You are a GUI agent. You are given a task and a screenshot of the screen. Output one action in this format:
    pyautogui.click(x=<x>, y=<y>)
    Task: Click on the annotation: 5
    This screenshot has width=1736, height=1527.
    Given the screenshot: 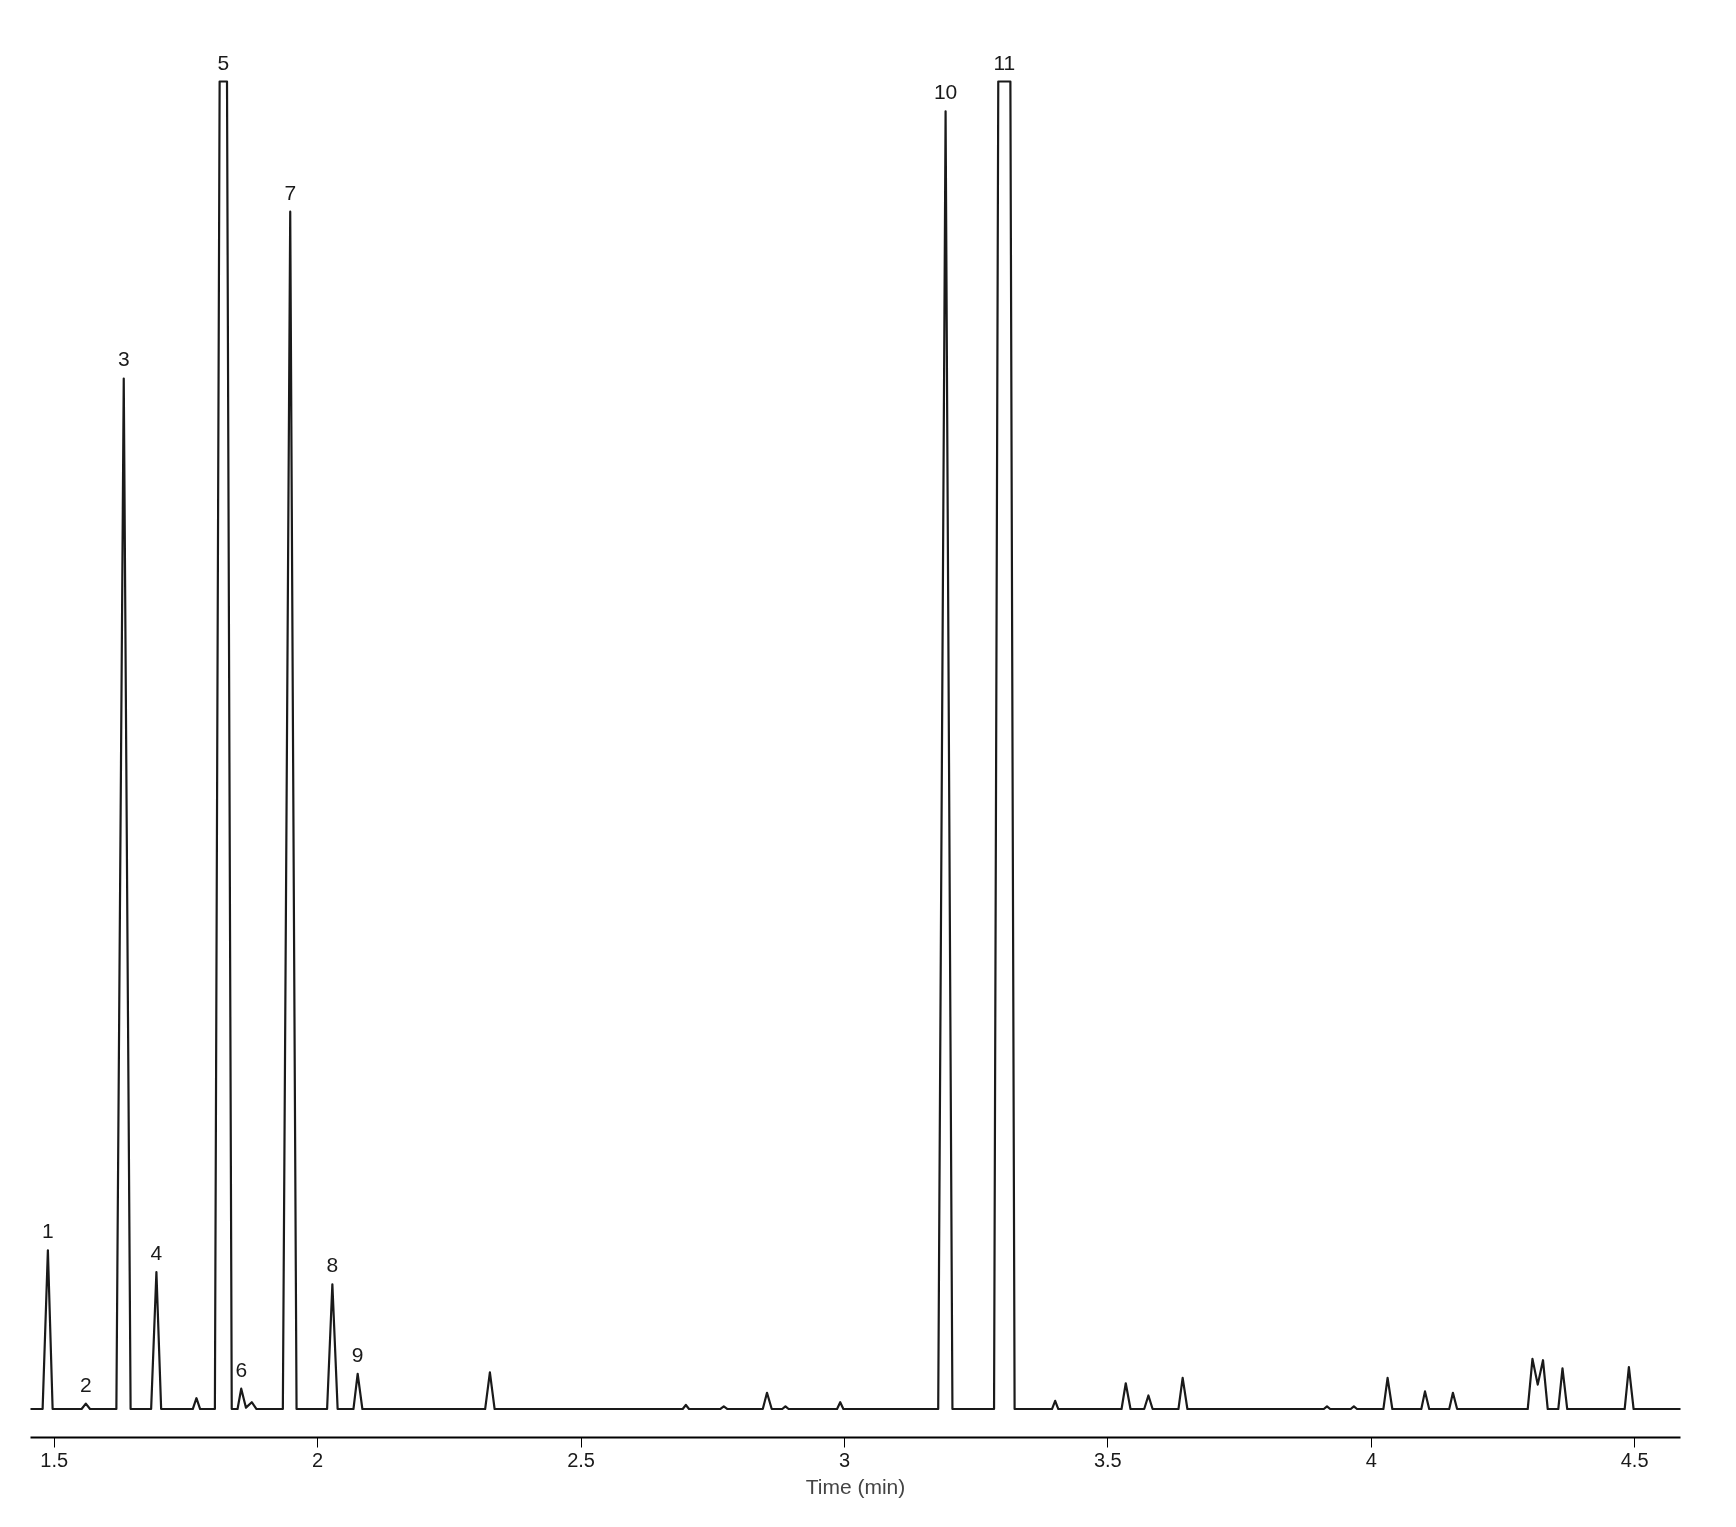 What is the action you would take?
    pyautogui.click(x=223, y=62)
    